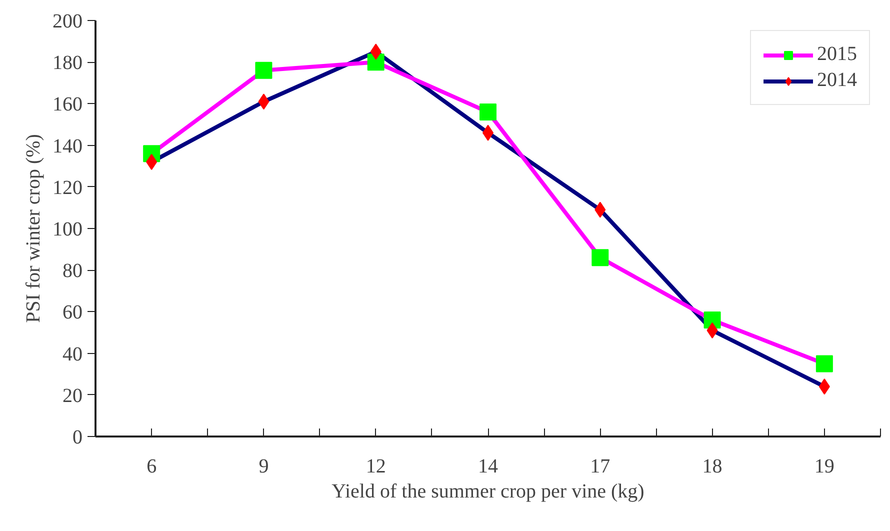 The height and width of the screenshot is (531, 890). What do you see at coordinates (67, 187) in the screenshot?
I see `y-tick-label: 120` at bounding box center [67, 187].